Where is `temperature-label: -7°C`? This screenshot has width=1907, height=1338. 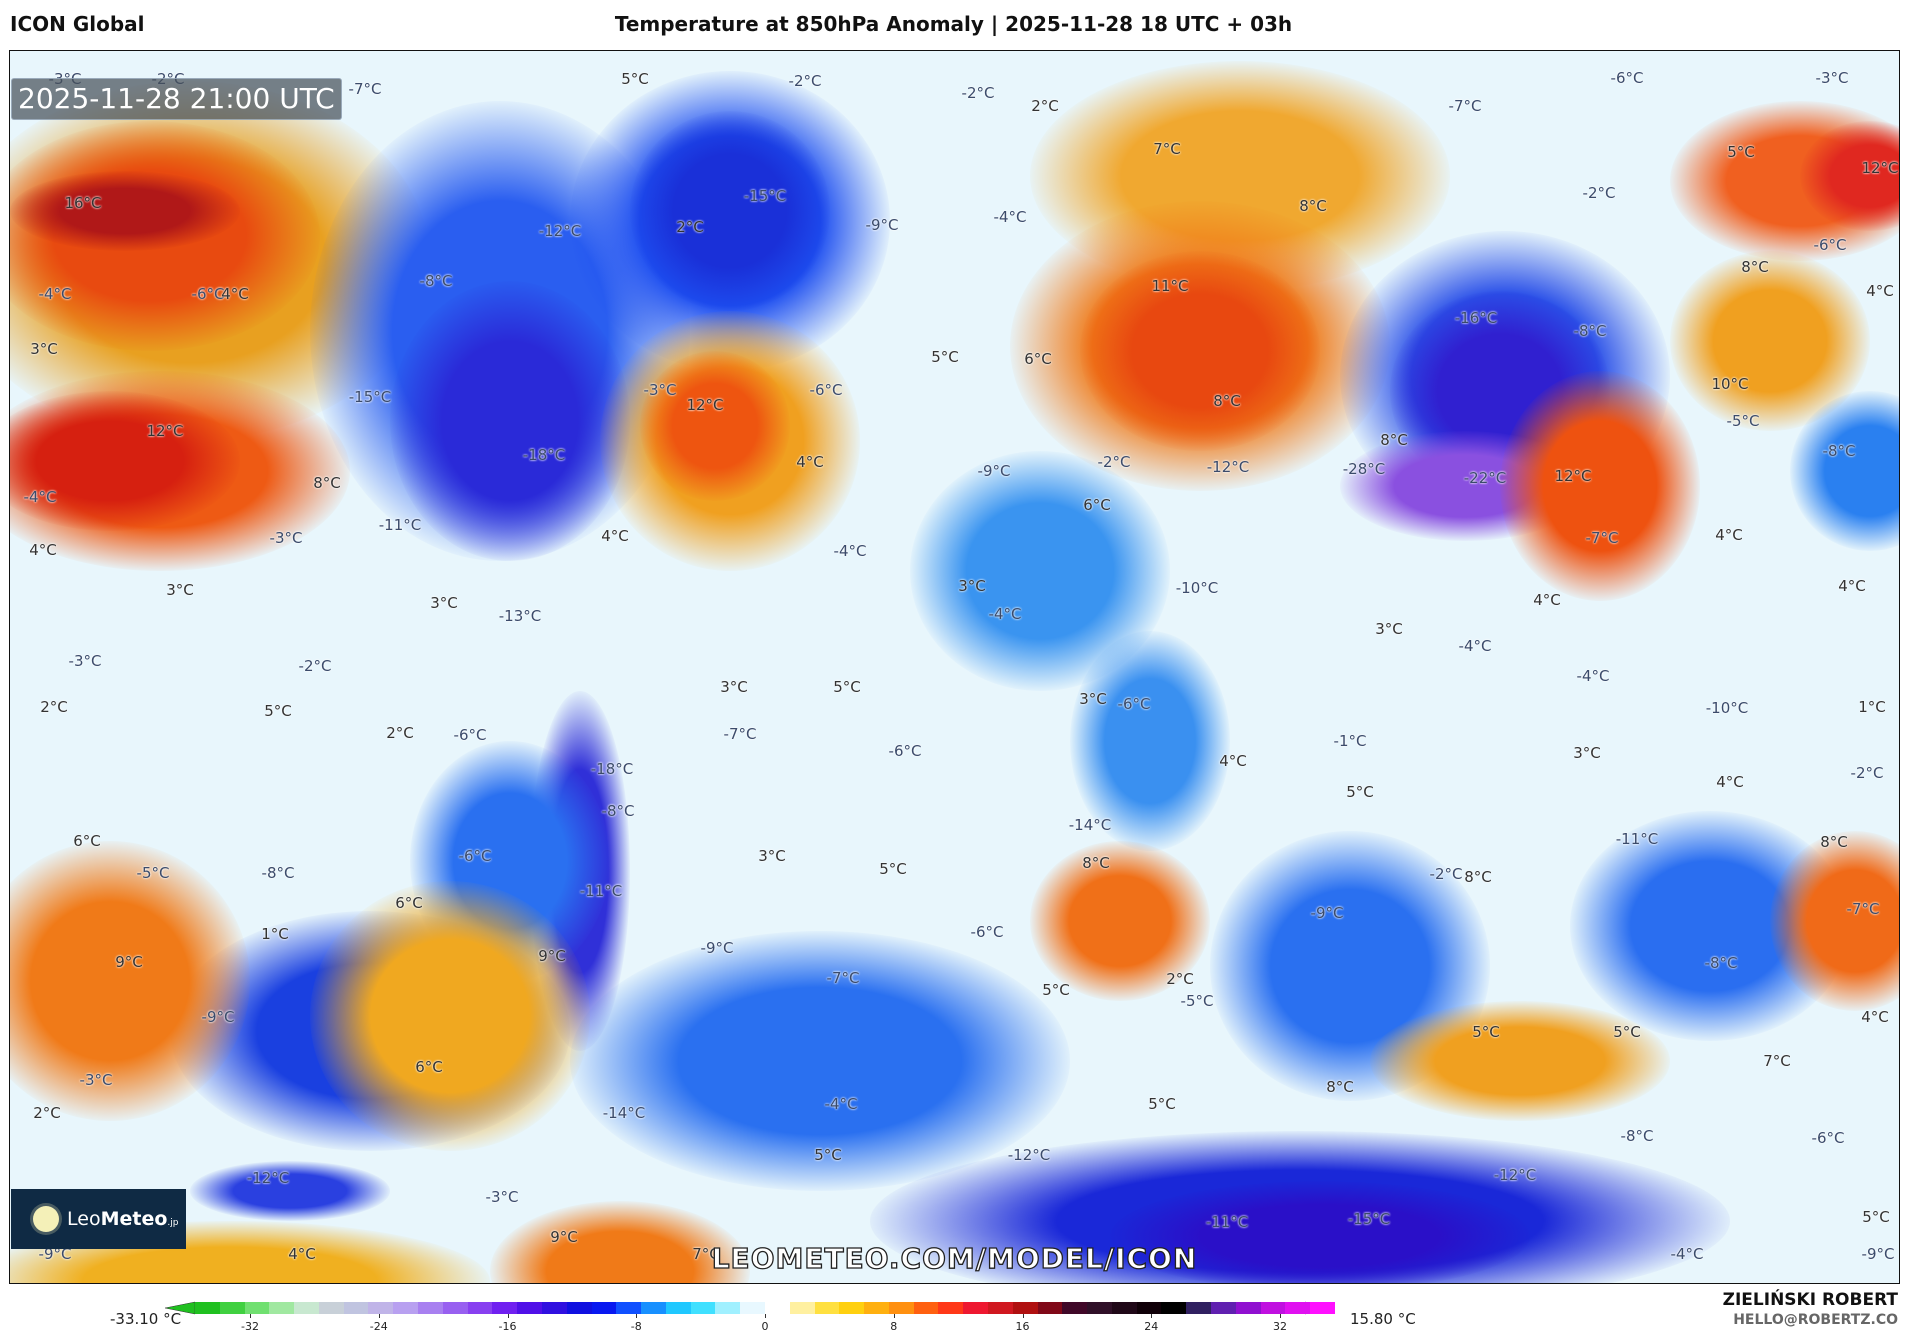
temperature-label: -7°C is located at coordinates (843, 978).